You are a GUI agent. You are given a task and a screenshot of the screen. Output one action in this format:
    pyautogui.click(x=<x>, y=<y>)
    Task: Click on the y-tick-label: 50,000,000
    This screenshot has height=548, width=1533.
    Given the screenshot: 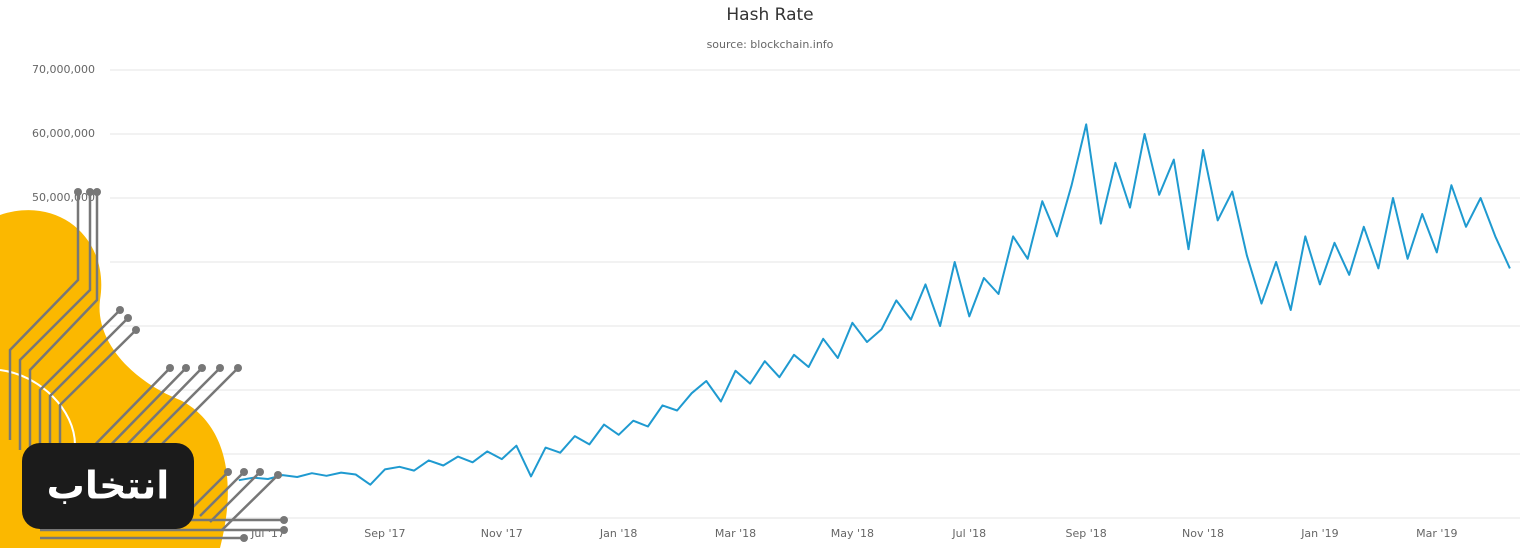 What is the action you would take?
    pyautogui.click(x=63, y=197)
    